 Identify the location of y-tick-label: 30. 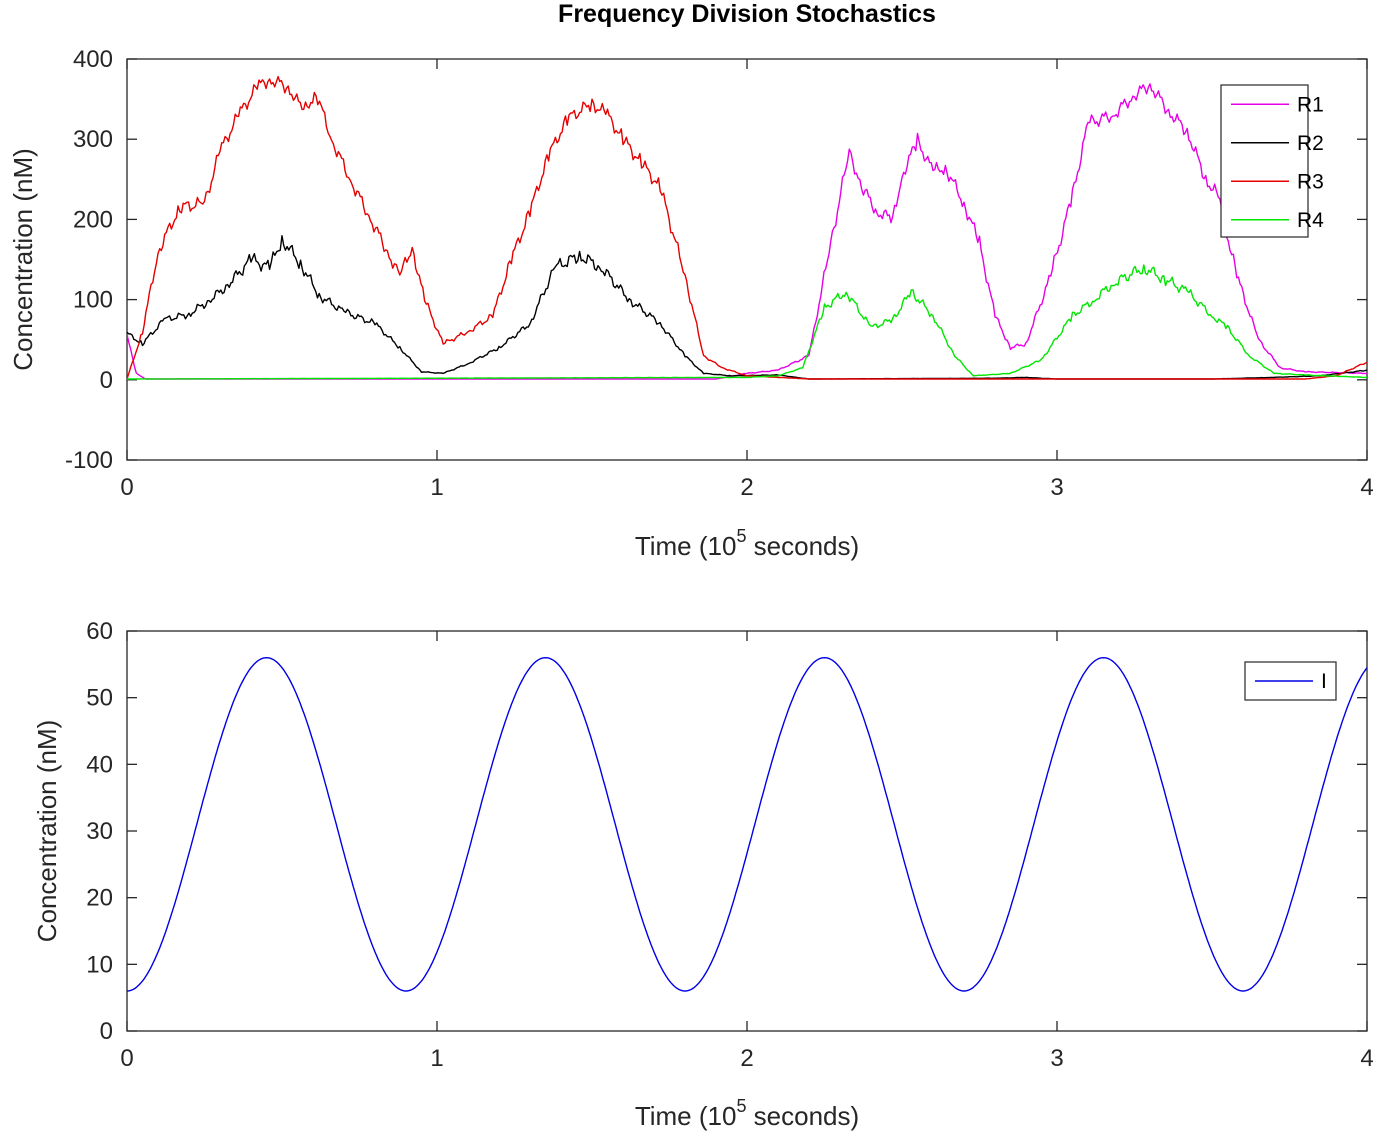
(99, 831).